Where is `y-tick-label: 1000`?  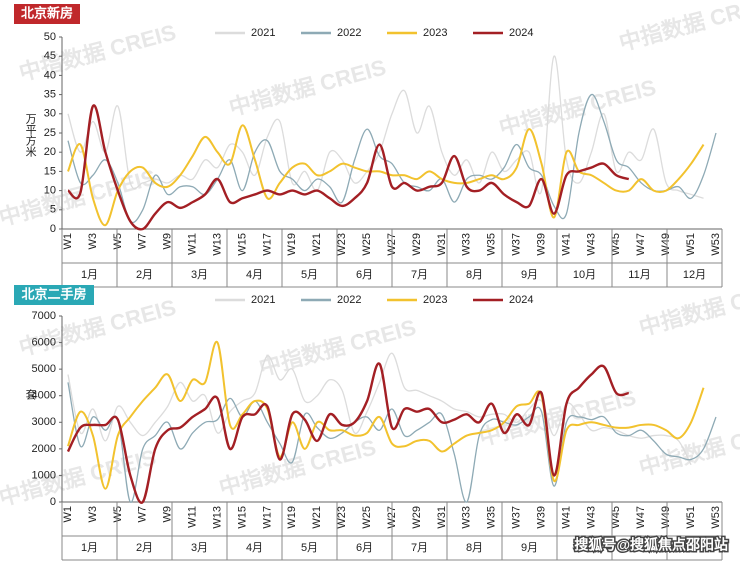
y-tick-label: 1000 is located at coordinates (44, 475).